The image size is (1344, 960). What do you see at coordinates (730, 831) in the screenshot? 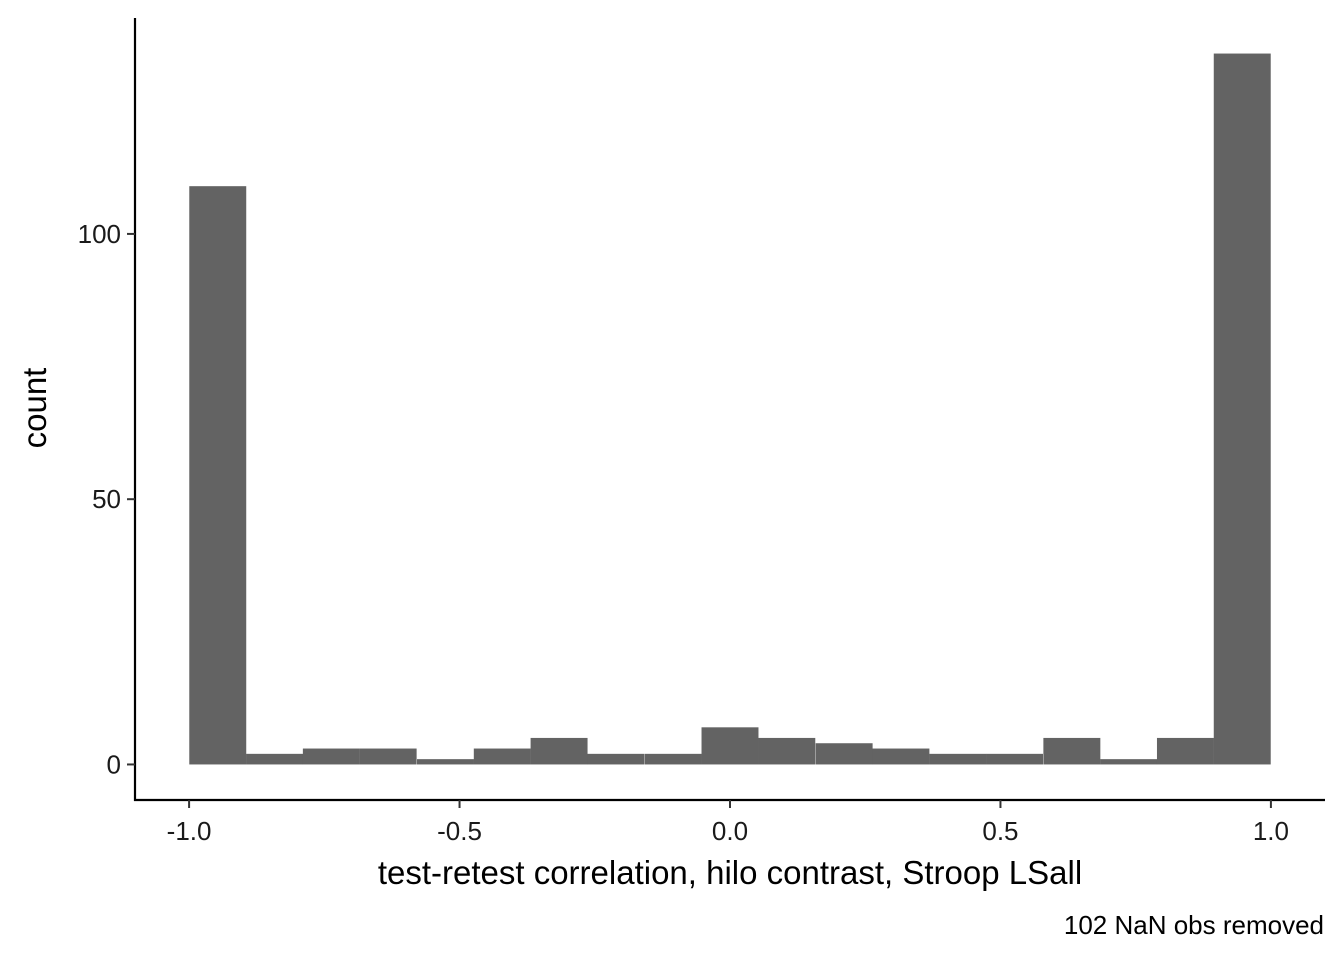
I see `x-tick-label-2: 0.0` at bounding box center [730, 831].